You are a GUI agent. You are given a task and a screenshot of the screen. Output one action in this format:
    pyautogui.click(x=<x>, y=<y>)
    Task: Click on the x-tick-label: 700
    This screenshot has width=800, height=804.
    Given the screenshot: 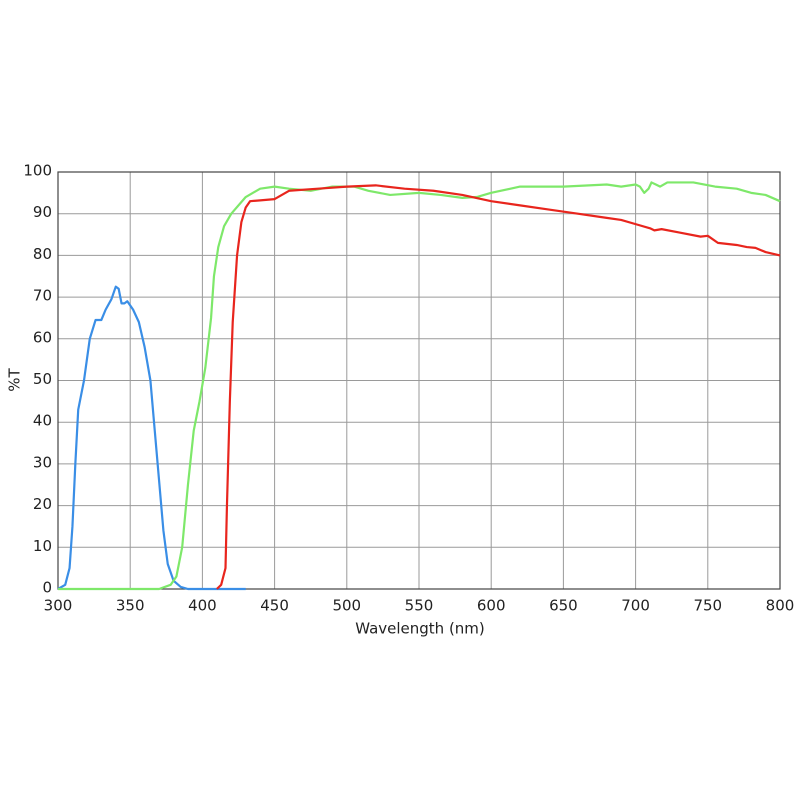 What is the action you would take?
    pyautogui.click(x=635, y=606)
    